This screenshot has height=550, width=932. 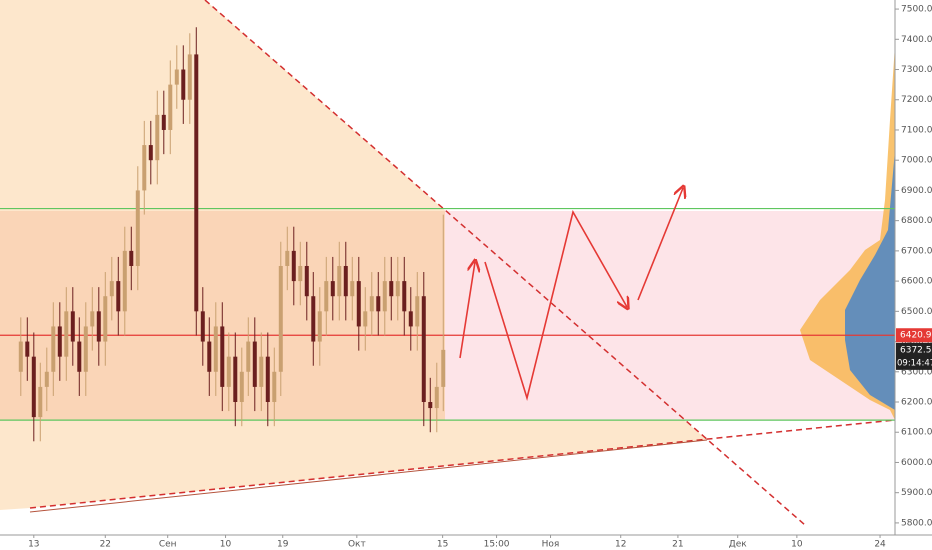 I want to click on y-tick-label: 6800.0, so click(x=916, y=221).